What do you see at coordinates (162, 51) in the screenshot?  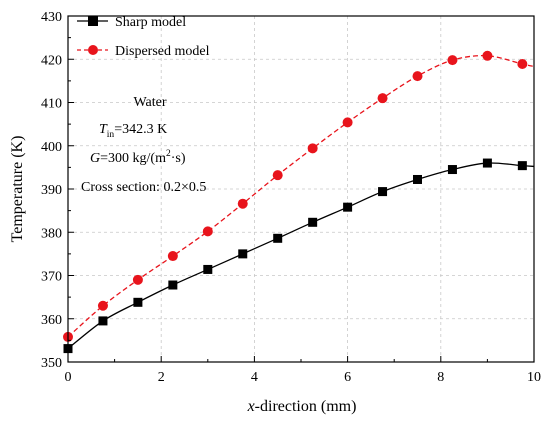 I see `legend-label-dispersed: Dispersed model` at bounding box center [162, 51].